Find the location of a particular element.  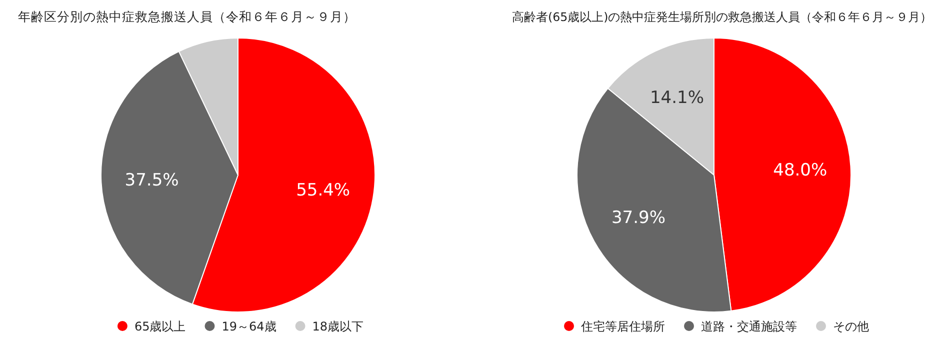

chart-title: 高齢者(65歳以上)の熱中症発生場所別の救急搬送人員（令和６年６月～９月） is located at coordinates (722, 17).